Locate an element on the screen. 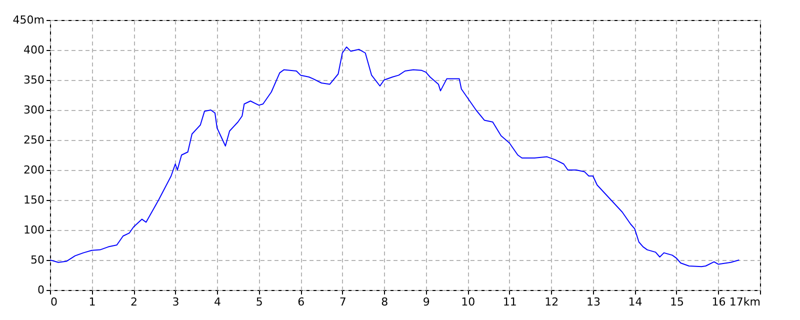  x-tick-label: 8 is located at coordinates (384, 302).